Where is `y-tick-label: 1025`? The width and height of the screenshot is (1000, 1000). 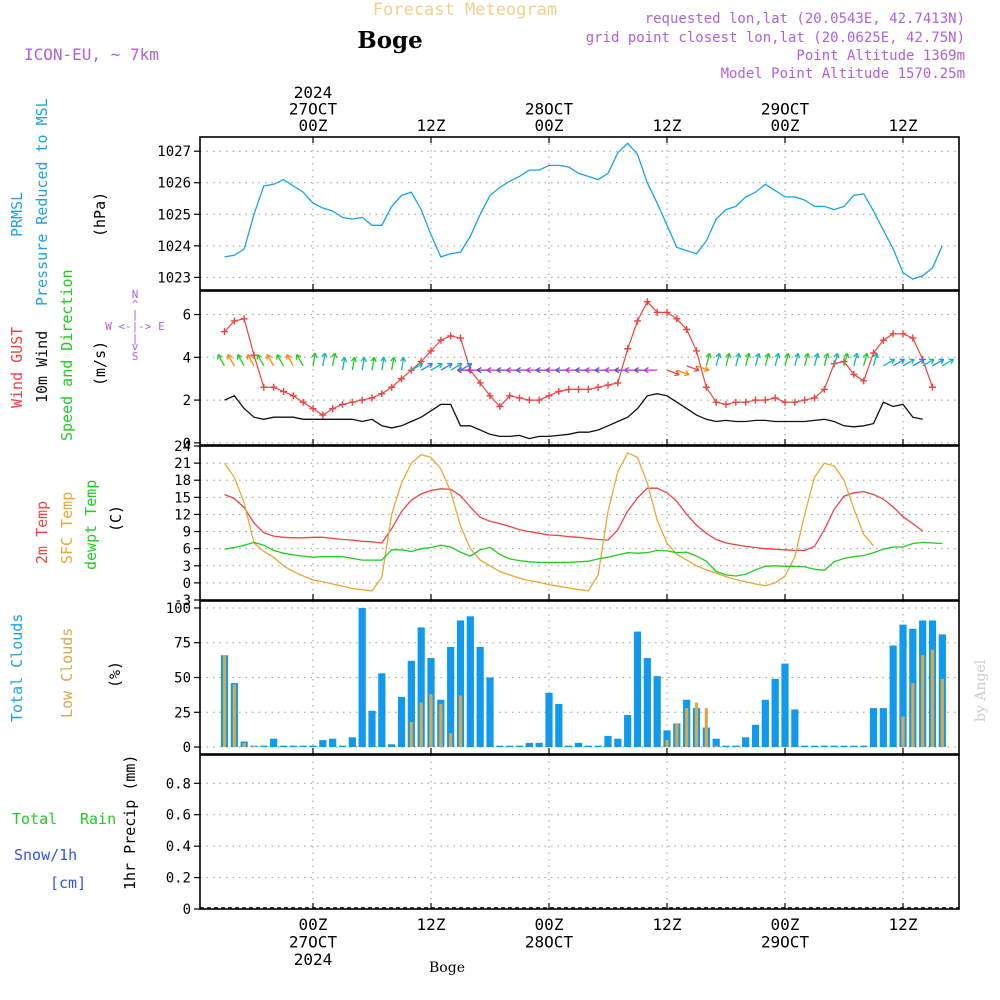 y-tick-label: 1025 is located at coordinates (174, 215).